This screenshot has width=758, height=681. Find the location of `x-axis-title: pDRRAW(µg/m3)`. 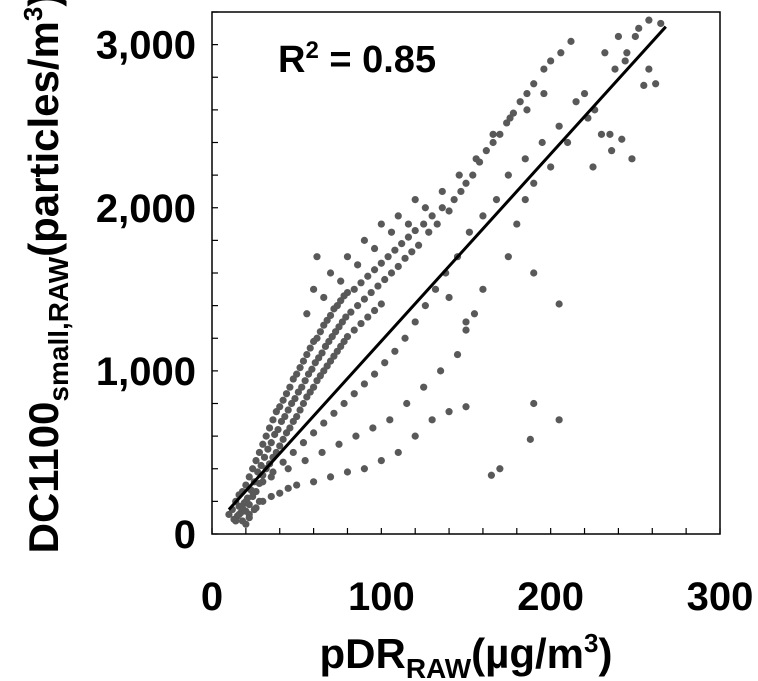

x-axis-title: pDRRAW(µg/m3) is located at coordinates (466, 654).